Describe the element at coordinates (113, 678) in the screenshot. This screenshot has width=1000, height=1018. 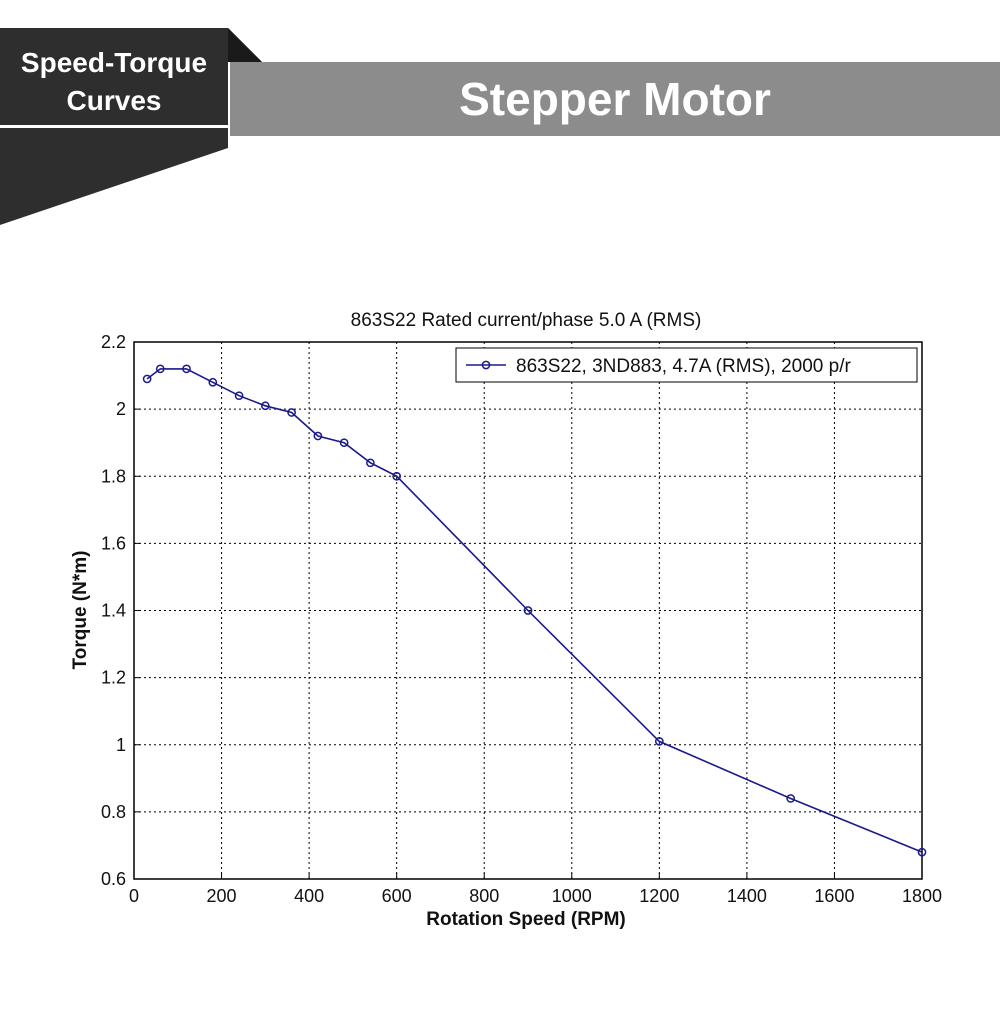
I see `y-tick-label: 1.2` at that location.